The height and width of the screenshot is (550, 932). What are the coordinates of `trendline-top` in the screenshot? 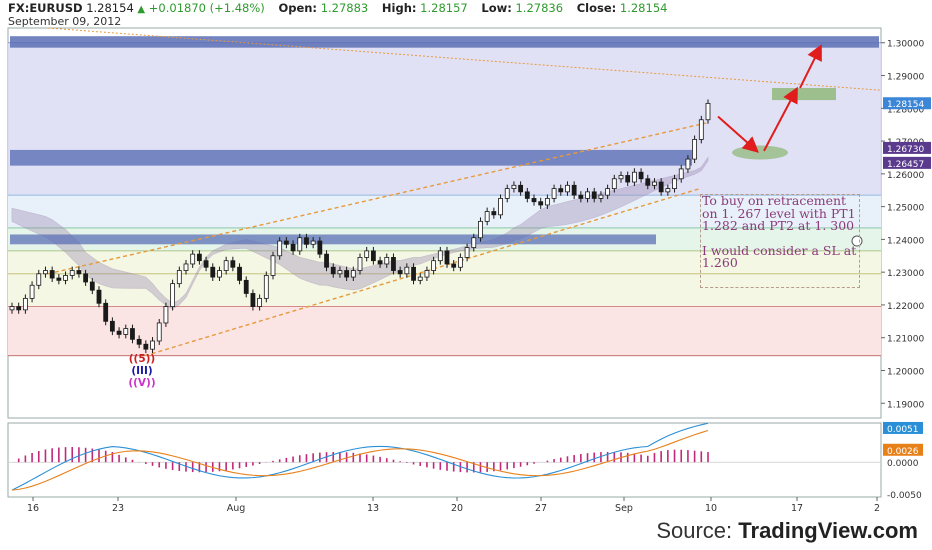 It's located at (464, 59).